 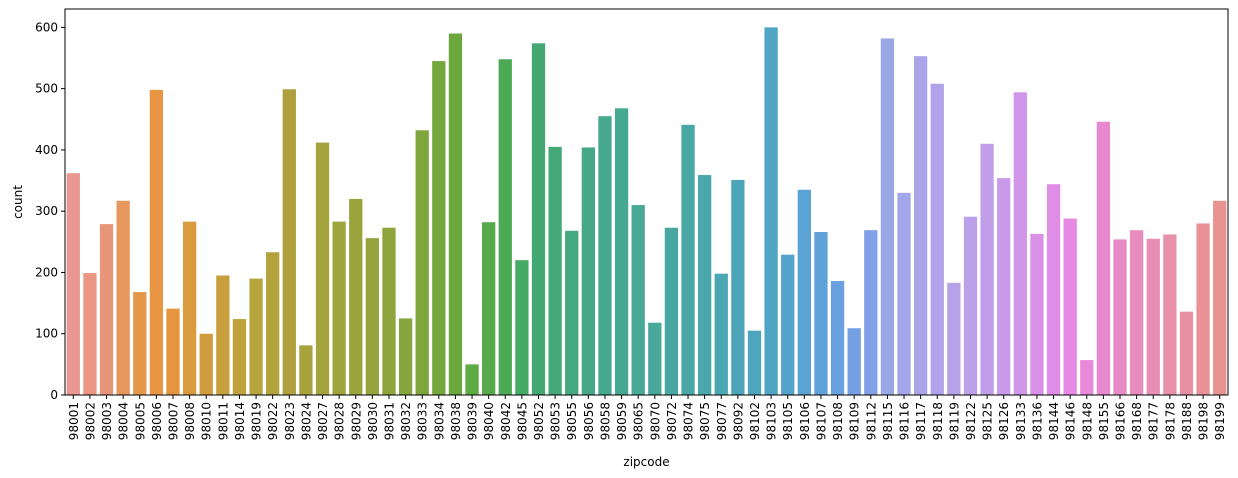 I want to click on x-tick-label: 98102, so click(x=755, y=421).